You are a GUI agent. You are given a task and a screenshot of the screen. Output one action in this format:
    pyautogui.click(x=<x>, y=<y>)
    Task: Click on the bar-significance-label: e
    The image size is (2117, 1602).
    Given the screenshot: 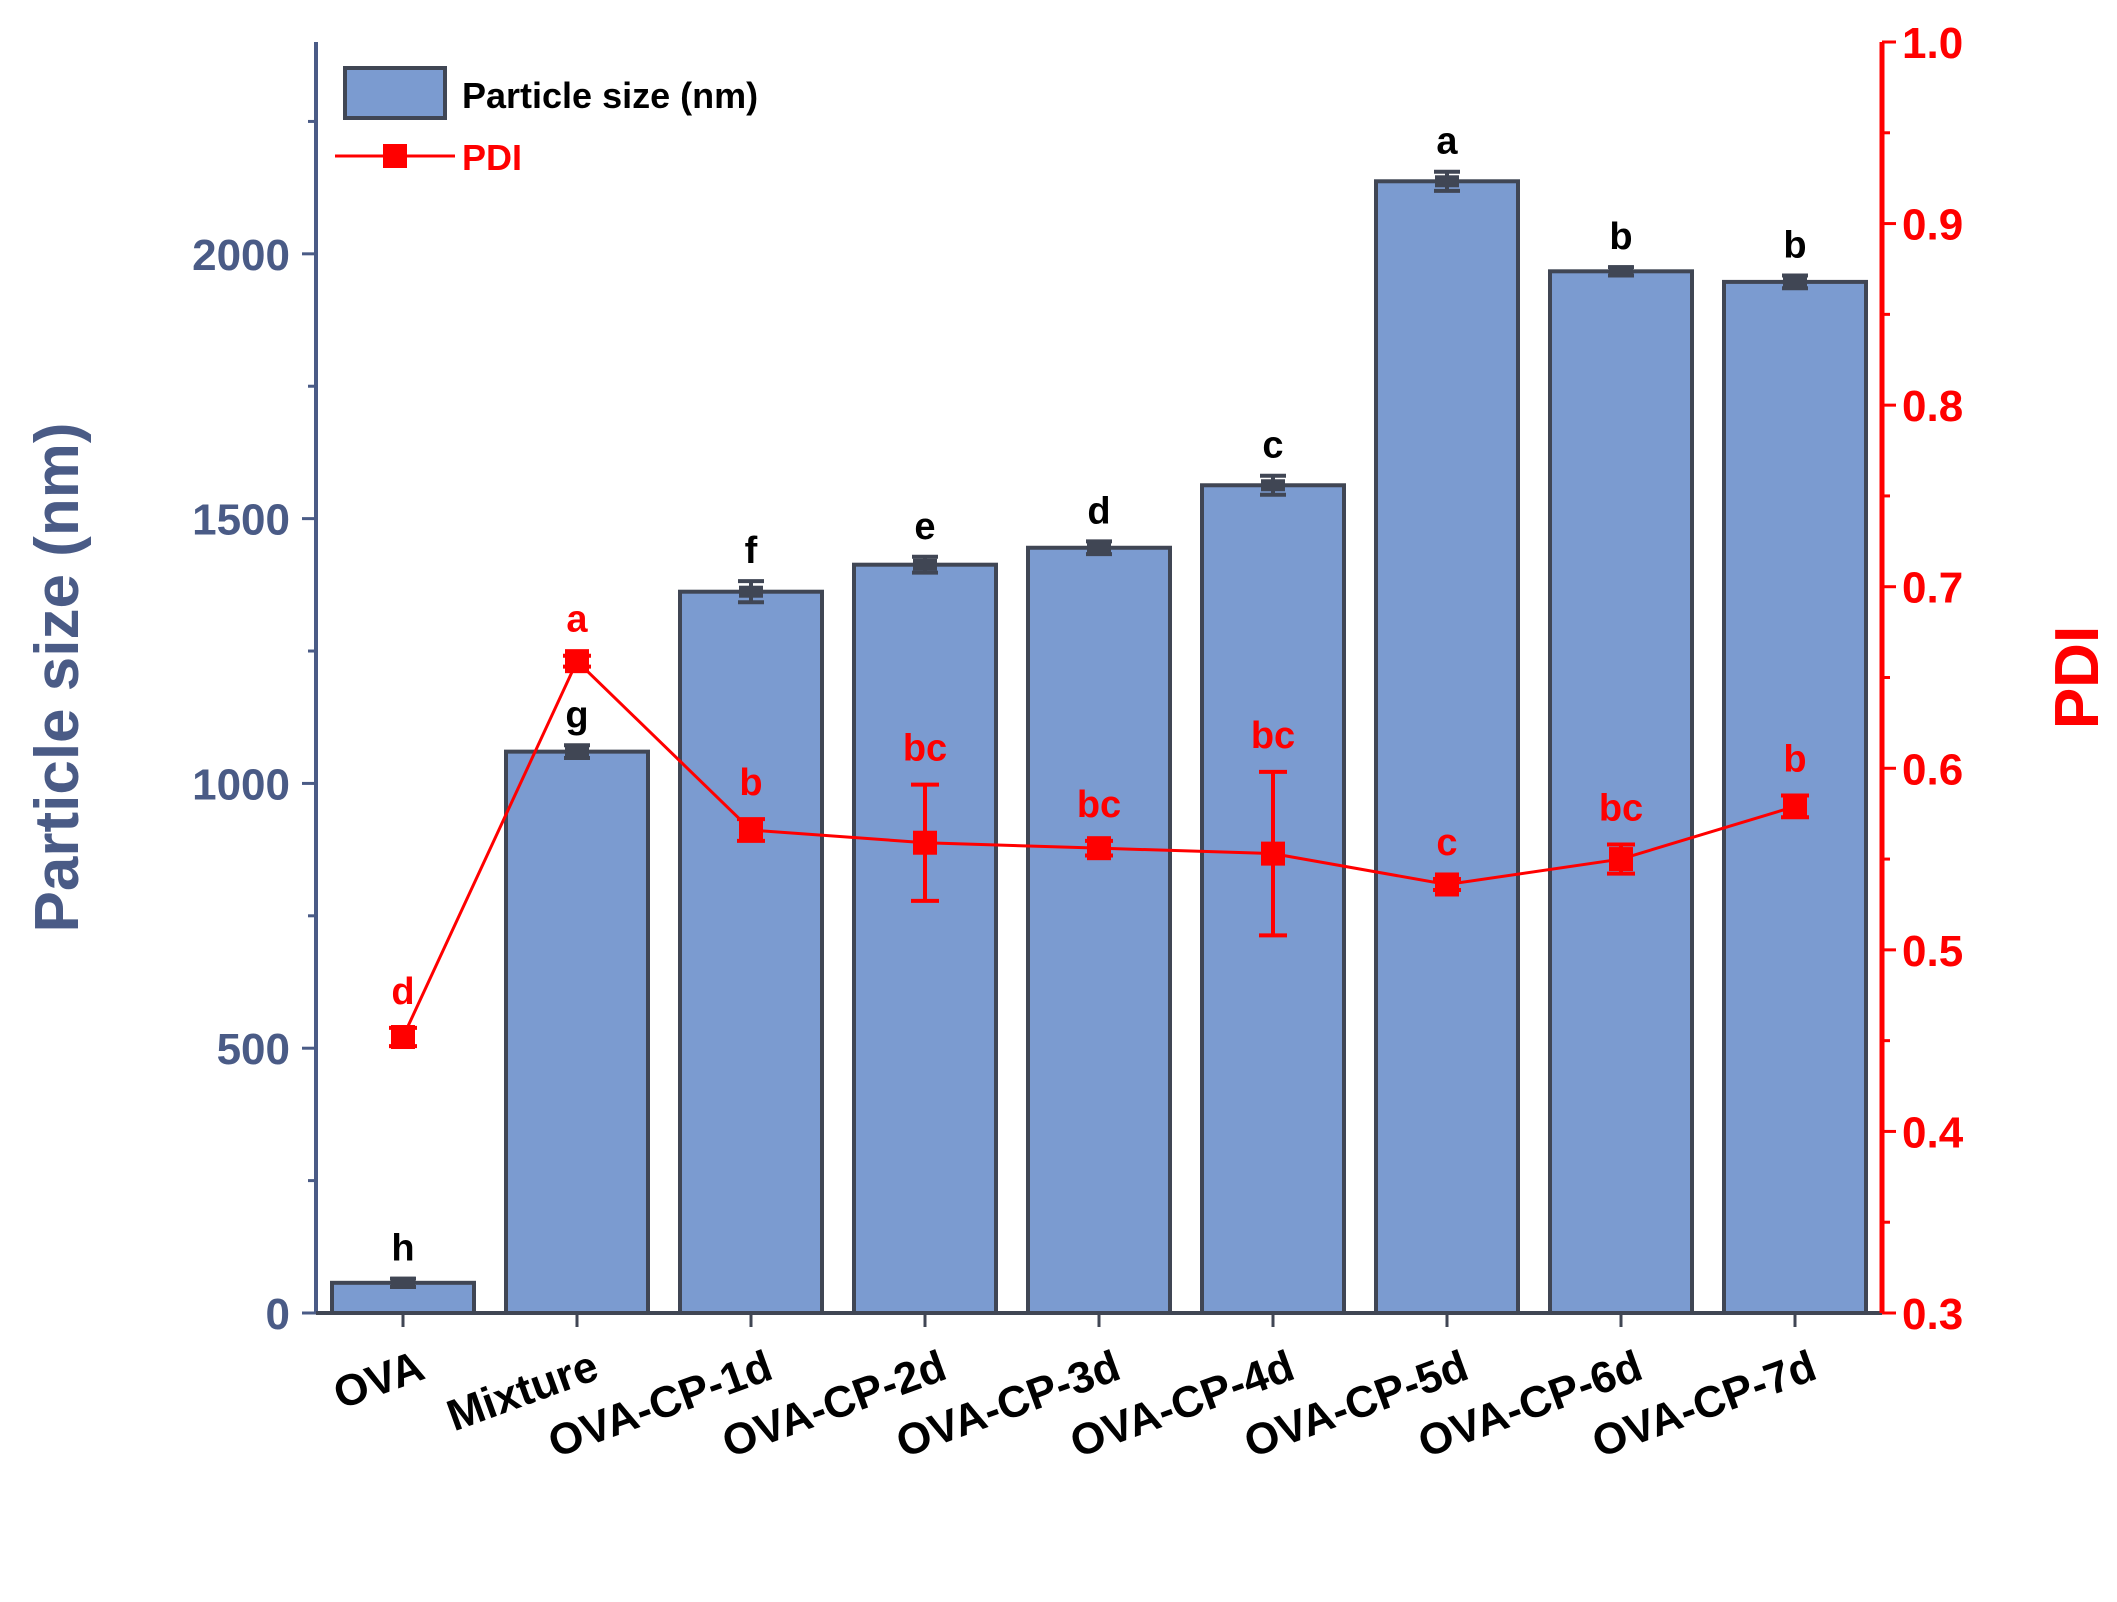 What is the action you would take?
    pyautogui.click(x=924, y=527)
    